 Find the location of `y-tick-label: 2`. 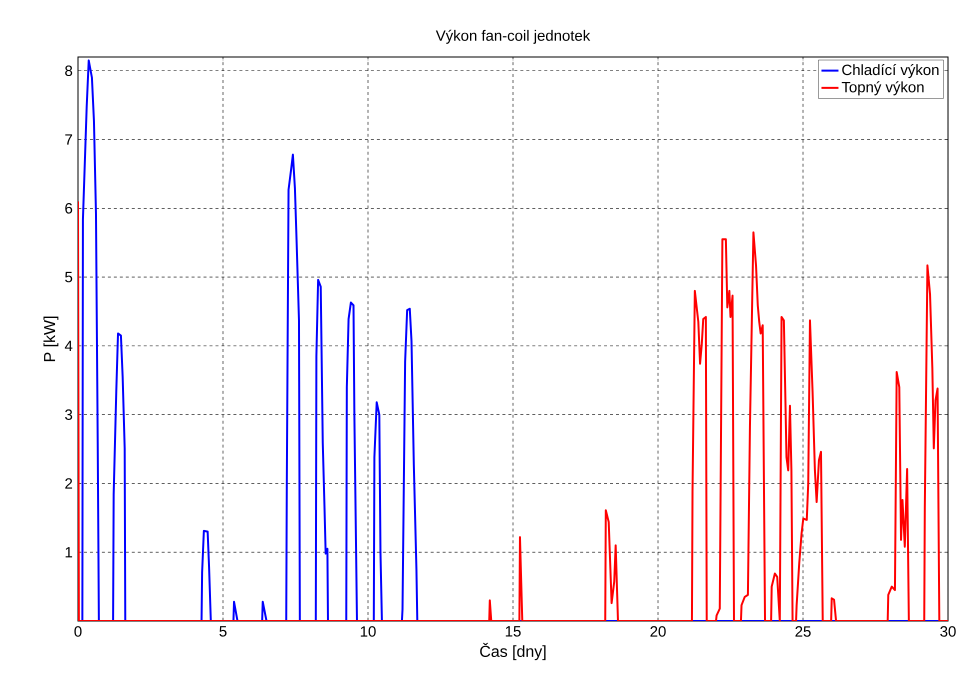

y-tick-label: 2 is located at coordinates (68, 483).